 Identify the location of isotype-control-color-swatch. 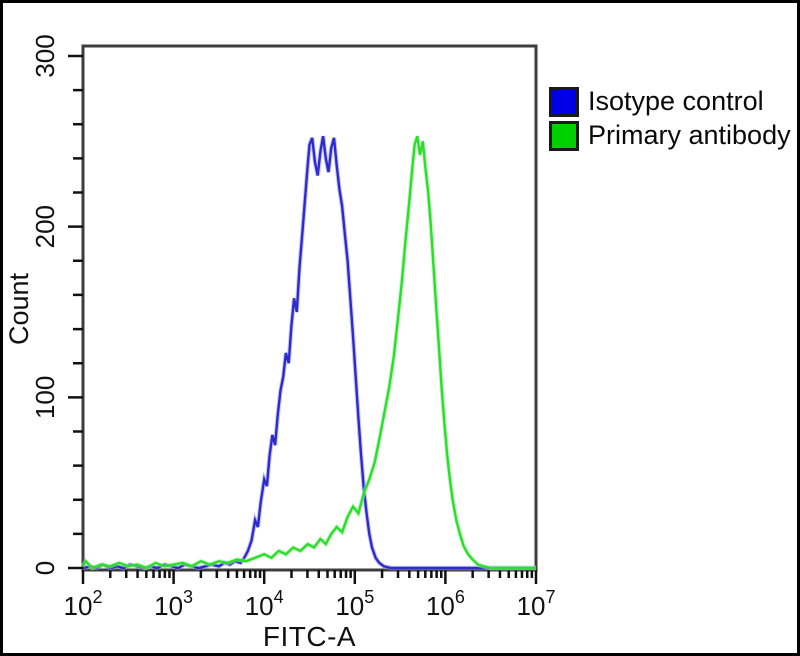
(564, 102).